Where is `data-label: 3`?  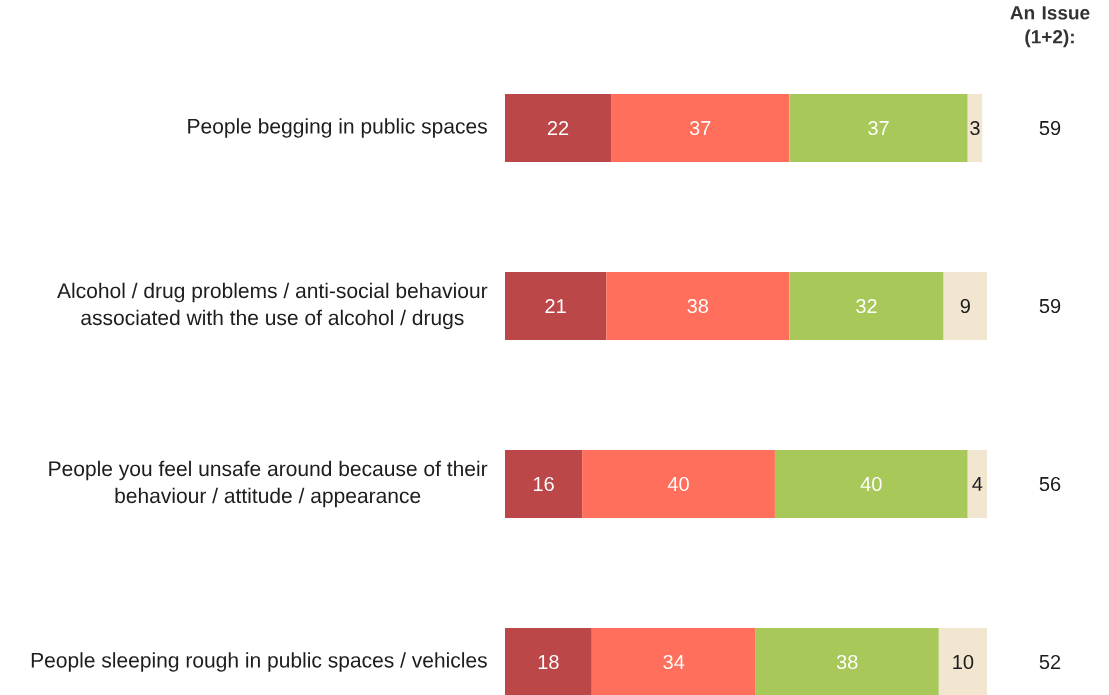 data-label: 3 is located at coordinates (975, 128).